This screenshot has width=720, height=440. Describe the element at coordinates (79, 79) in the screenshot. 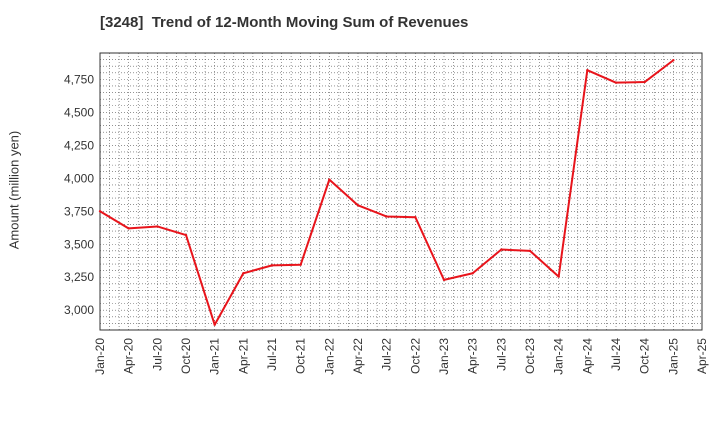

I see `y-tick-label: 4,750` at that location.